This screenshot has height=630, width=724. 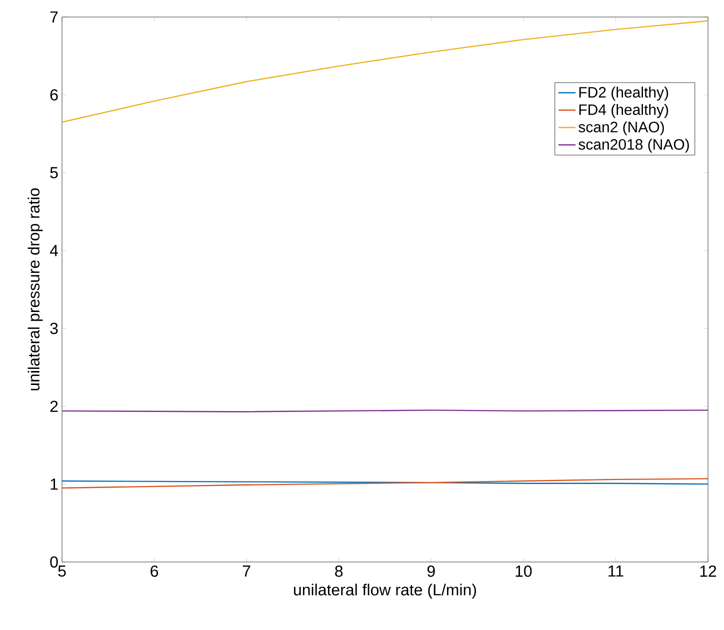 What do you see at coordinates (54, 484) in the screenshot?
I see `y-tick-label: 1` at bounding box center [54, 484].